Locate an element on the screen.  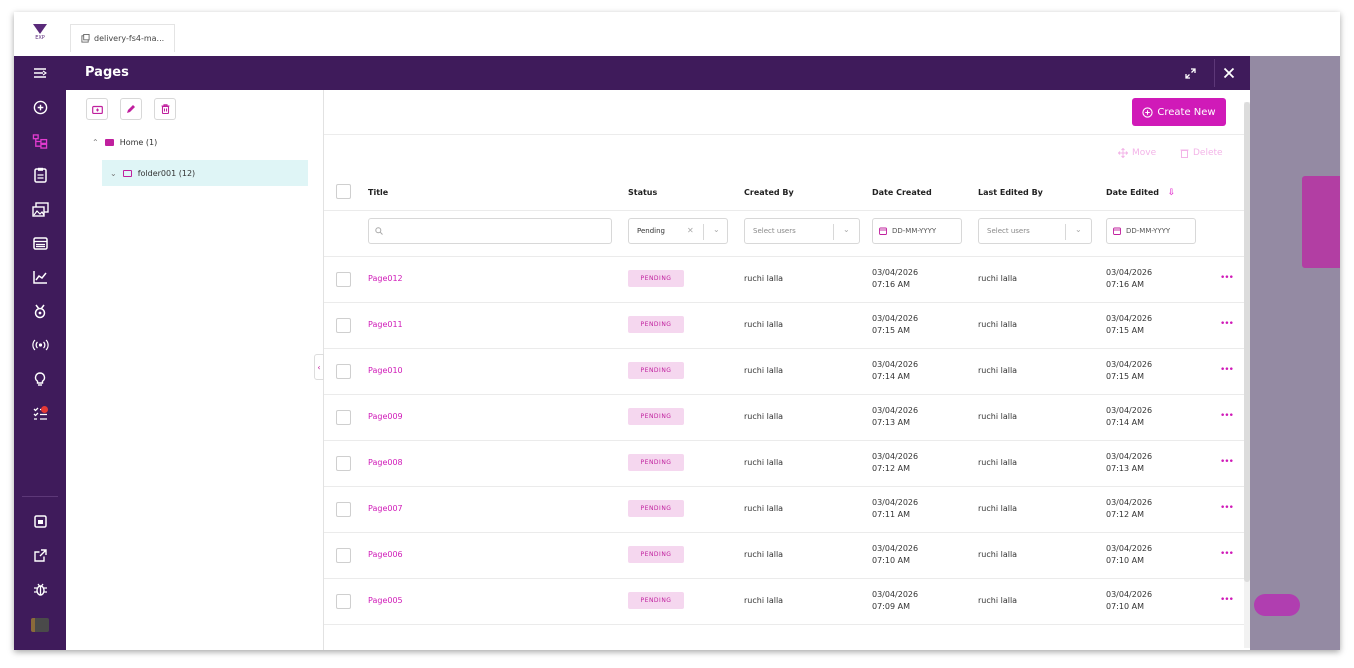
new-folder-button is located at coordinates (97, 109).